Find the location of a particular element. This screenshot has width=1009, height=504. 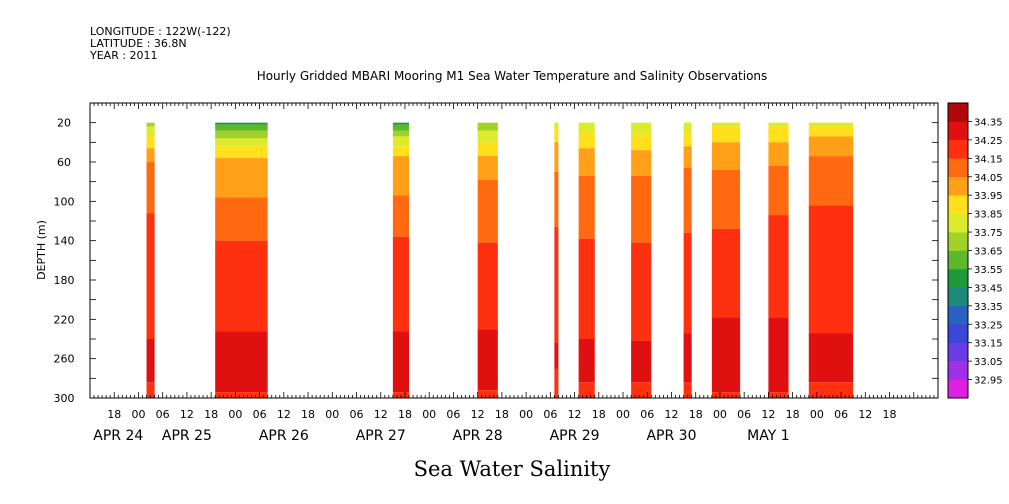

colorbar-label: 33.55 is located at coordinates (988, 270).